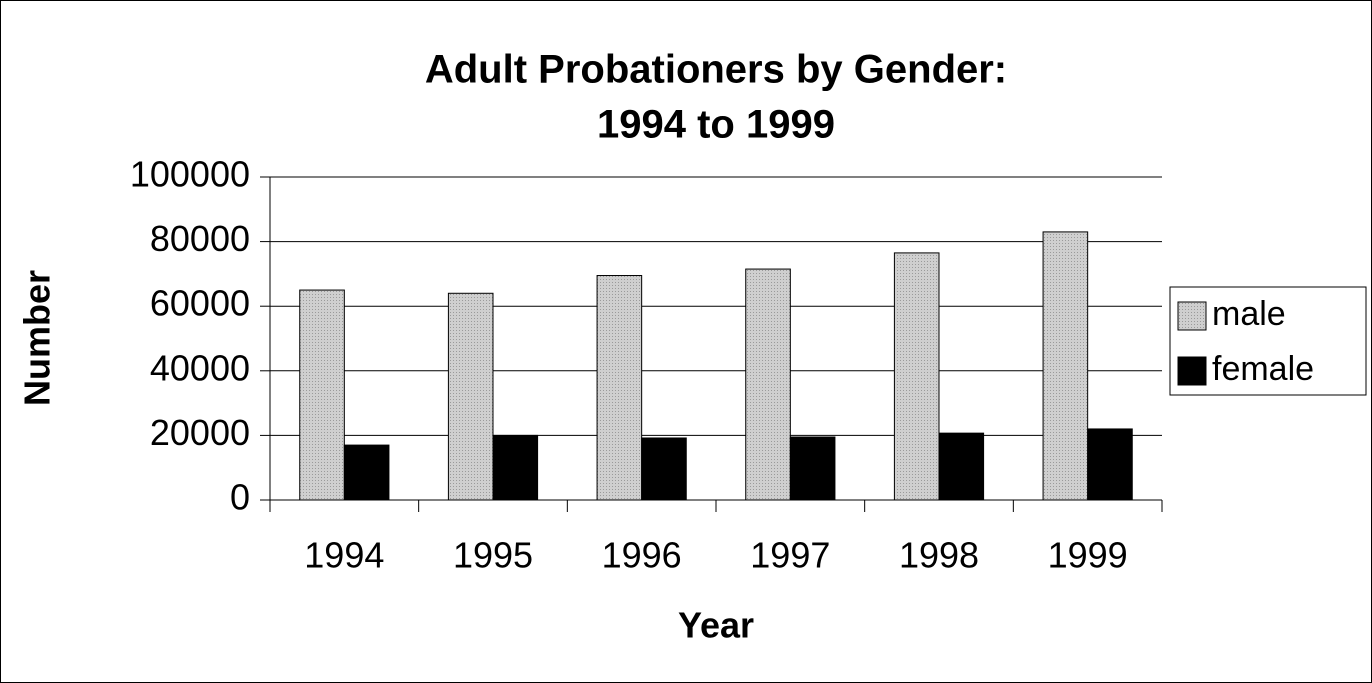 The width and height of the screenshot is (1372, 683). I want to click on chart-title: Adult Probationers by Gender:, so click(716, 70).